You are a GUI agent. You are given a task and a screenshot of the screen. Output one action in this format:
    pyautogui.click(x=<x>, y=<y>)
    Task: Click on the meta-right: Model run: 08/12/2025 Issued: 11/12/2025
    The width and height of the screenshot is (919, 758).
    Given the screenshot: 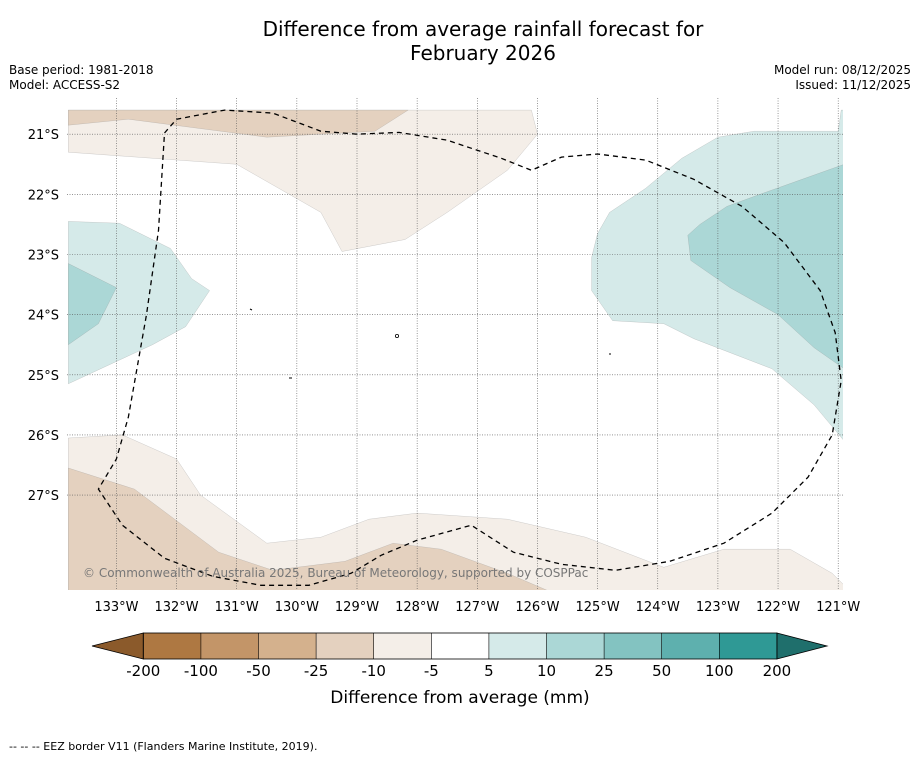 What is the action you would take?
    pyautogui.click(x=842, y=78)
    